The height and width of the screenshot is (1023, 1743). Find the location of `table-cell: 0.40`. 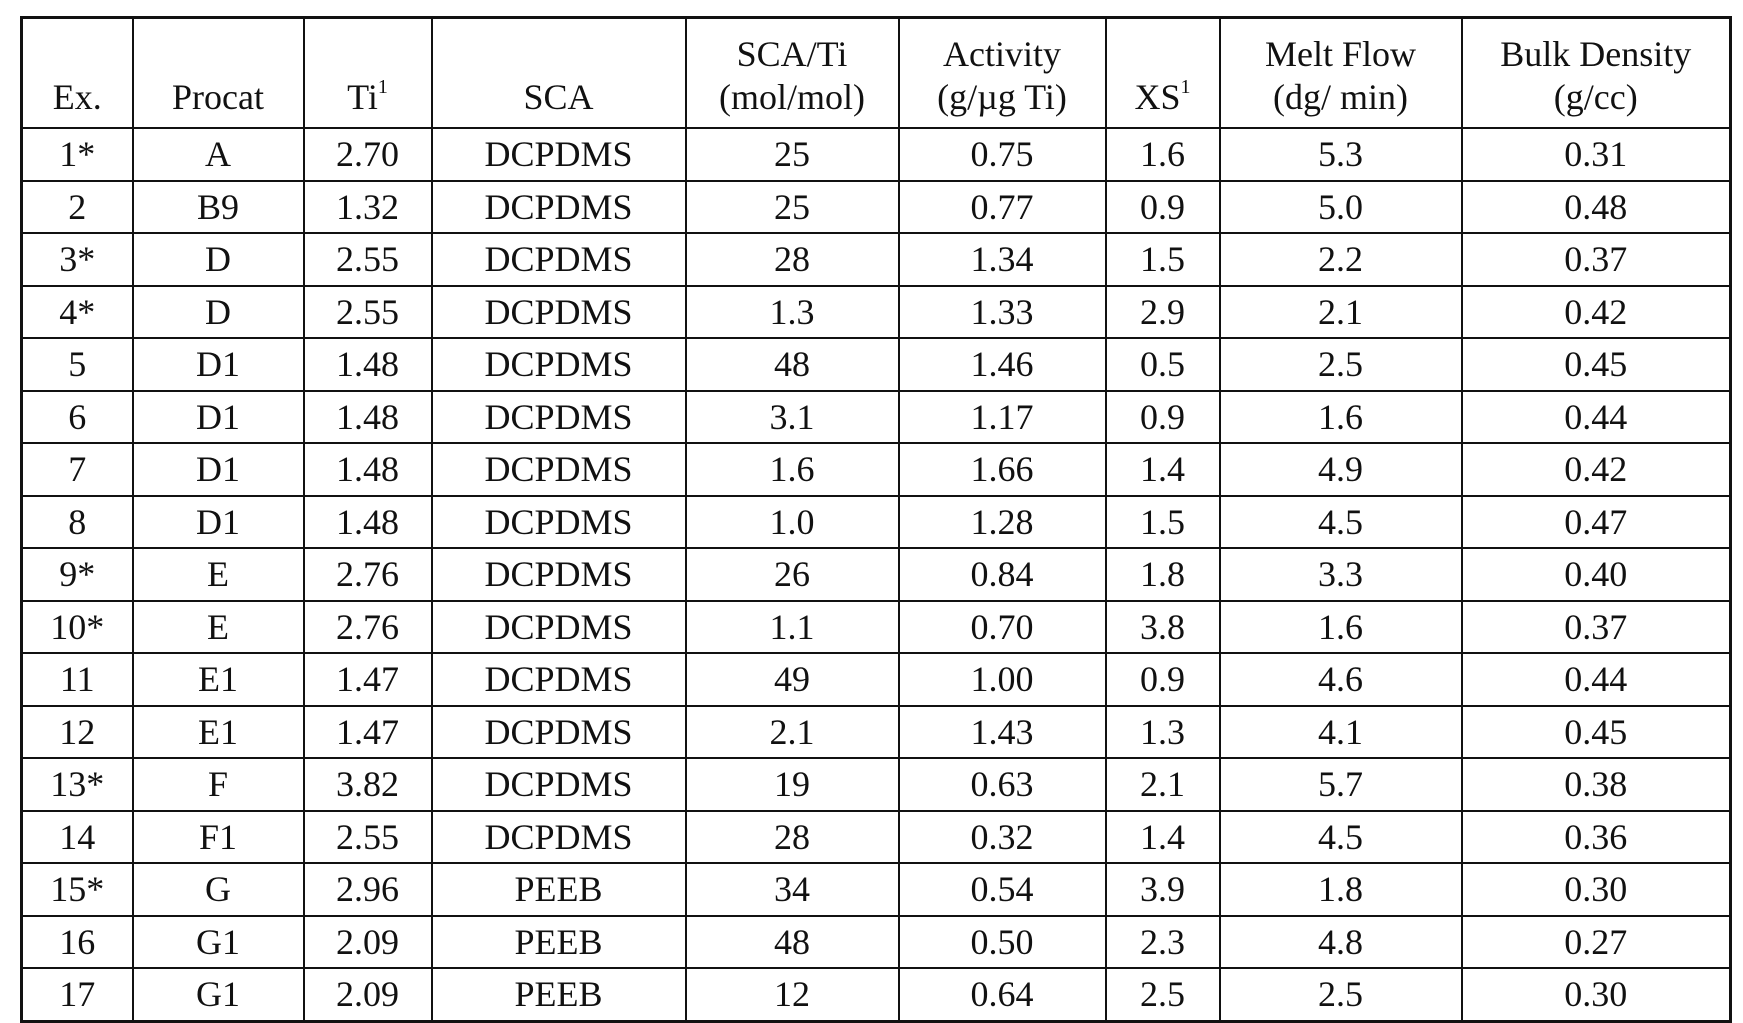

table-cell: 0.40 is located at coordinates (1596, 574).